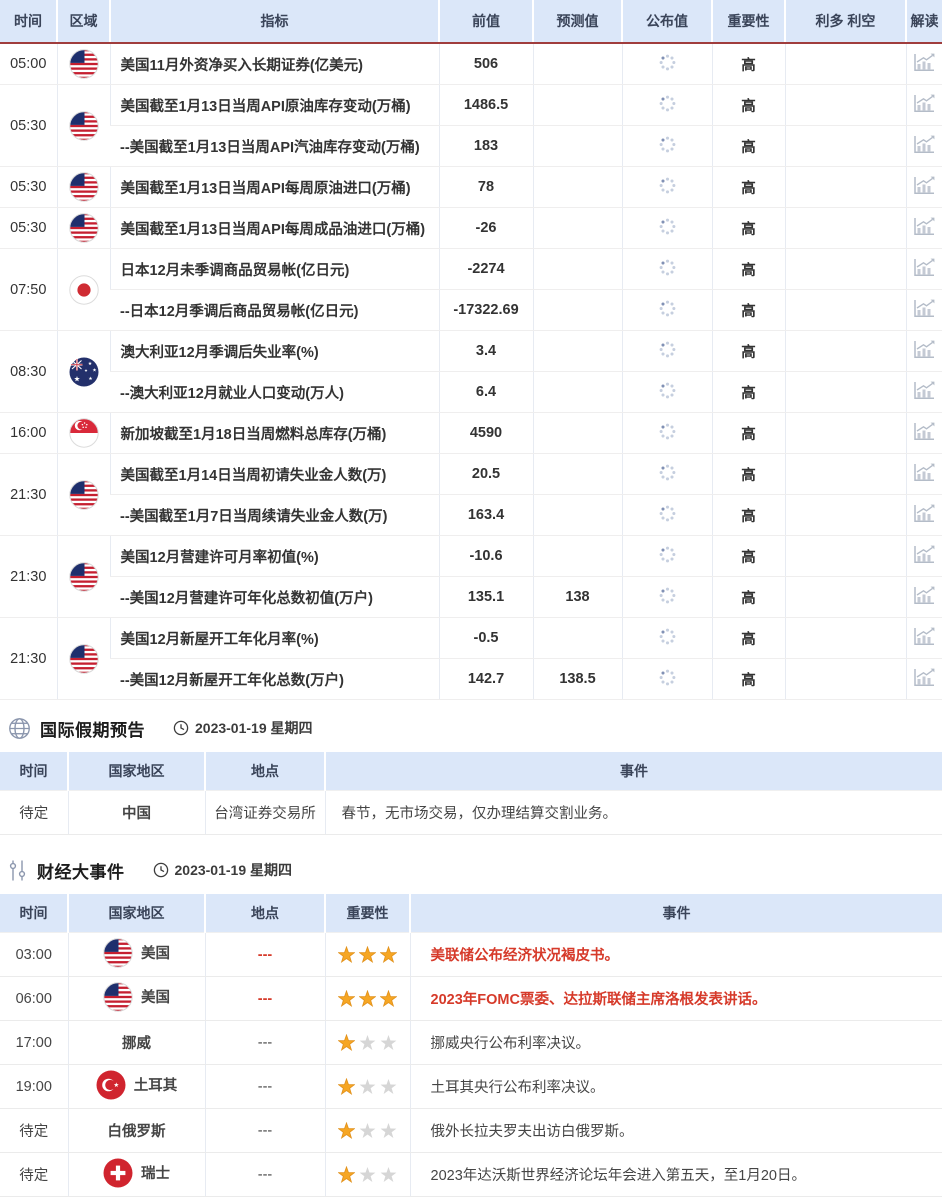 The height and width of the screenshot is (1197, 942). What do you see at coordinates (118, 1172) in the screenshot?
I see `switzerland-flag-icon` at bounding box center [118, 1172].